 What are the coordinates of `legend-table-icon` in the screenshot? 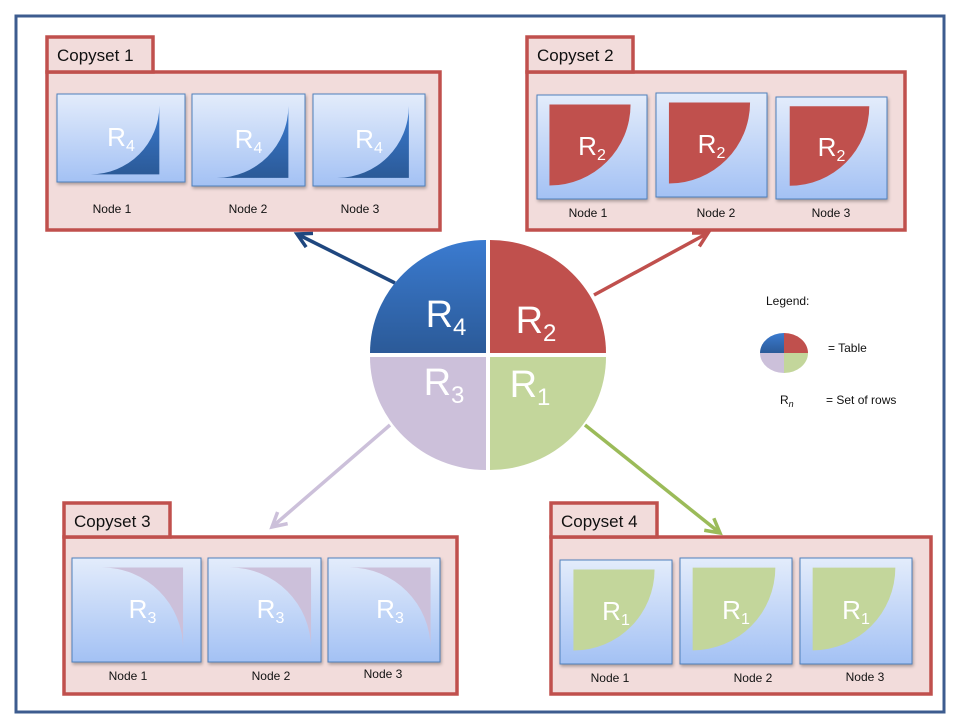 It's located at (784, 353).